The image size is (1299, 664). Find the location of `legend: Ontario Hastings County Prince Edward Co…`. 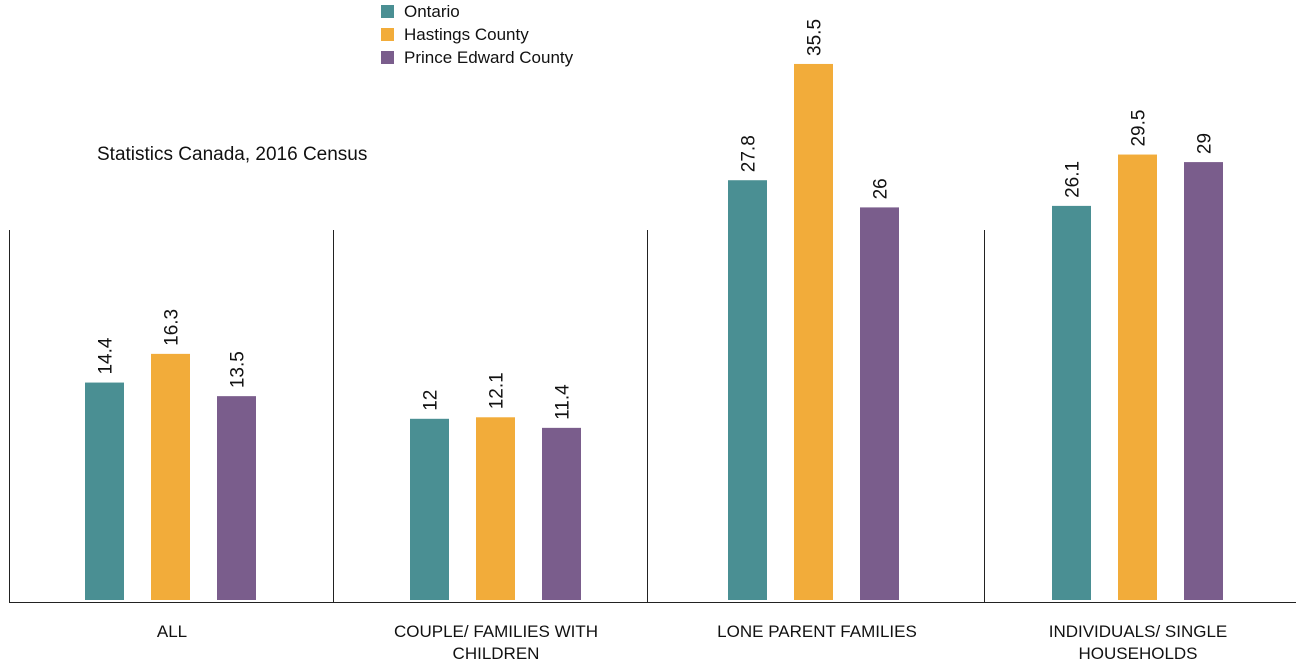

legend: Ontario Hastings County Prince Edward Co… is located at coordinates (477, 34).